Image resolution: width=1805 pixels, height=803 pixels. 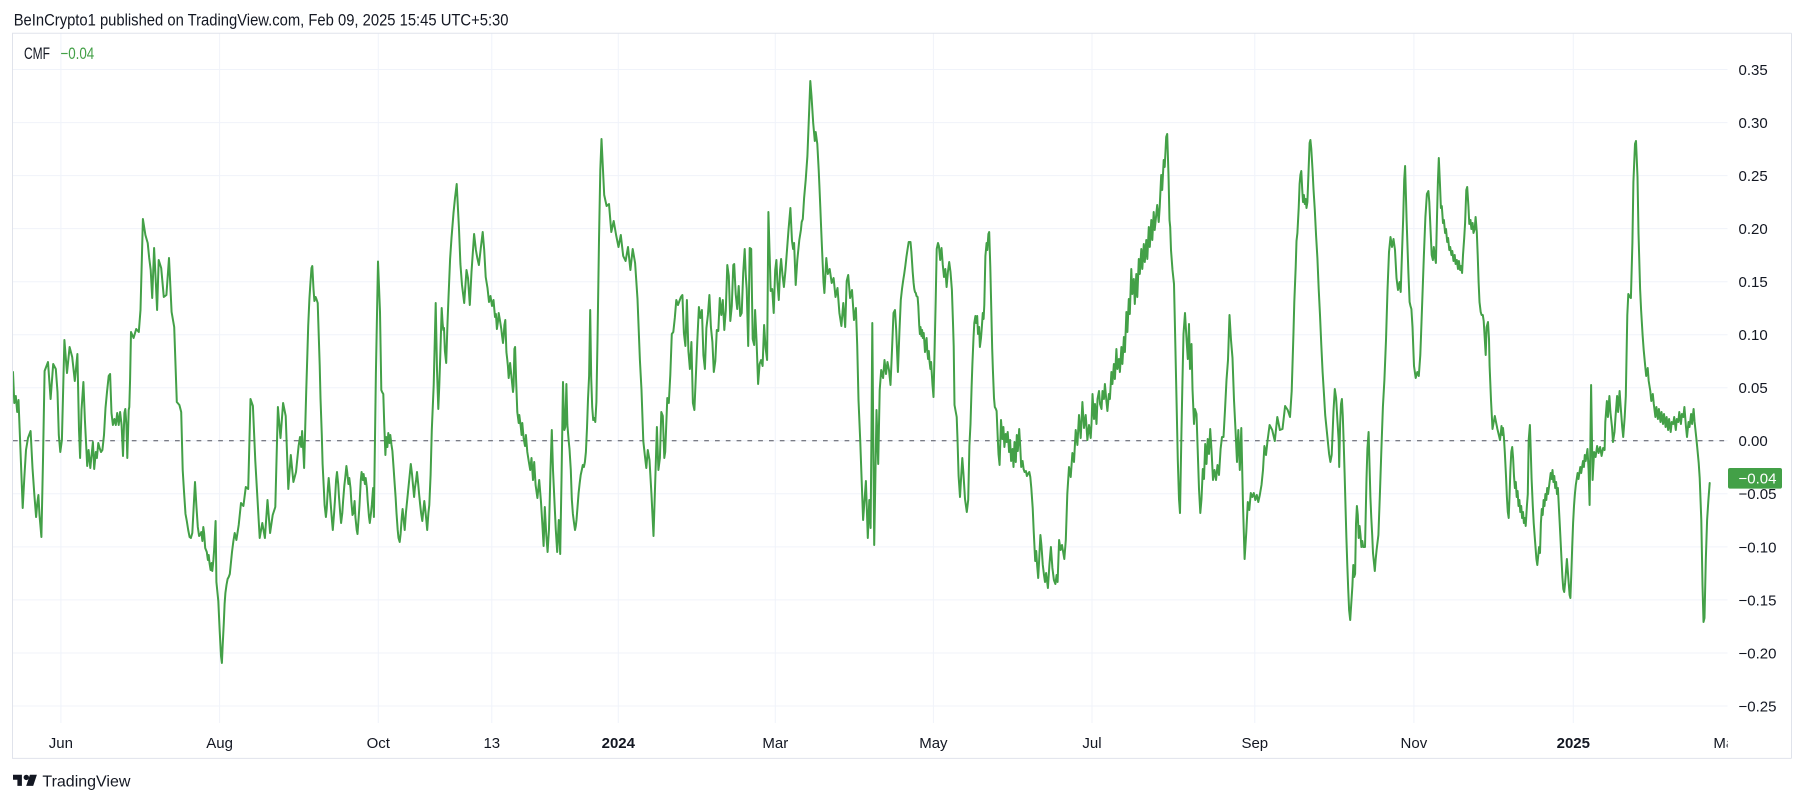 I want to click on svg-text: 0.35, so click(x=1753, y=70).